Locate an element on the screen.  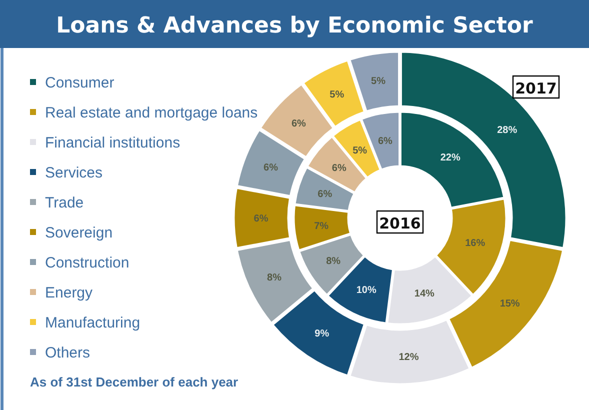
legend-label: Financial institutions is located at coordinates (112, 143).